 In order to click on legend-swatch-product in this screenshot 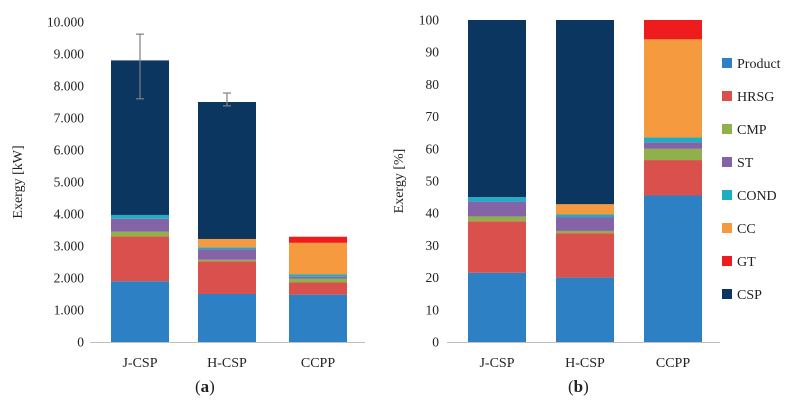, I will do `click(727, 63)`.